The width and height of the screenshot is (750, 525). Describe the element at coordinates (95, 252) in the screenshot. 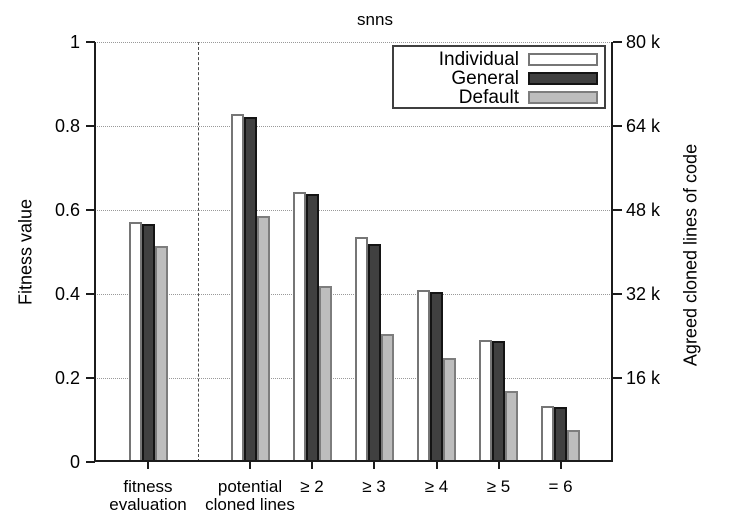

I see `y-axis-line-left` at that location.